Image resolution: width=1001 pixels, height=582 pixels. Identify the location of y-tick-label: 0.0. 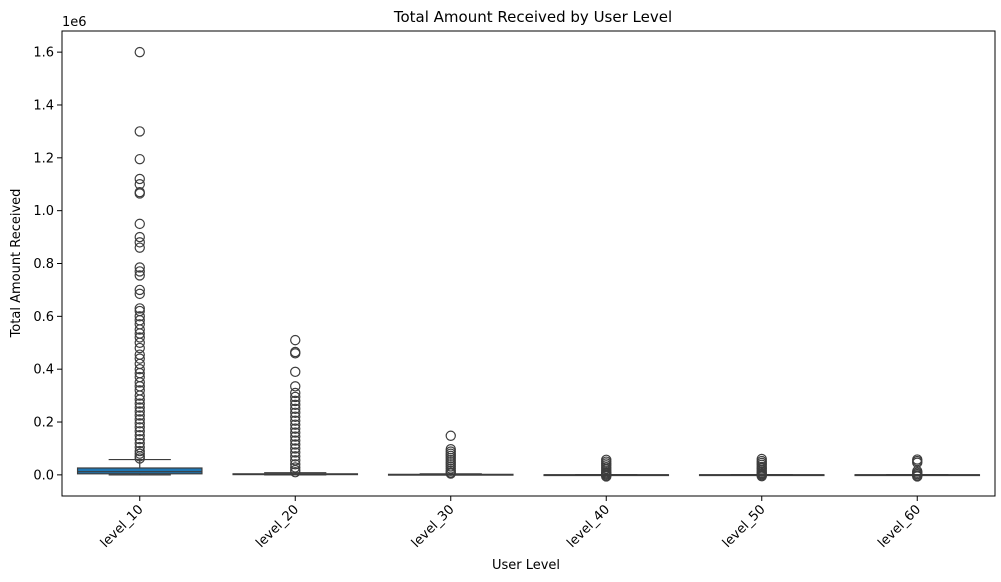
(43, 475).